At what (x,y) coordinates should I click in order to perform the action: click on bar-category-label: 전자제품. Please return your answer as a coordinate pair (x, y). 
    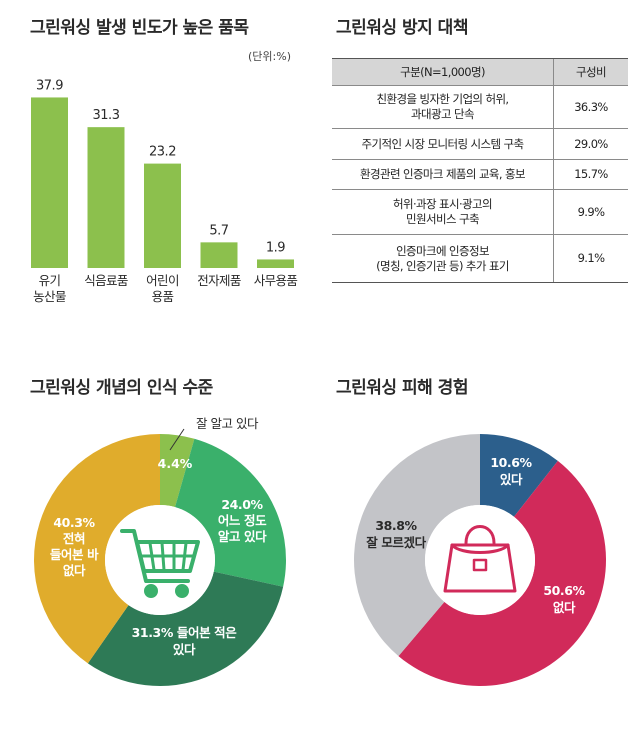
    Looking at the image, I should click on (219, 280).